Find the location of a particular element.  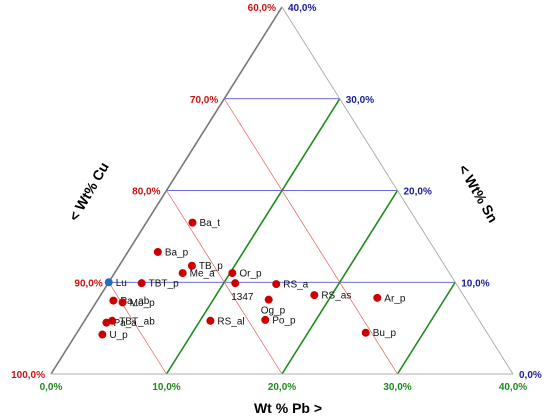

pb-tick-label: 0,0% is located at coordinates (51, 387).